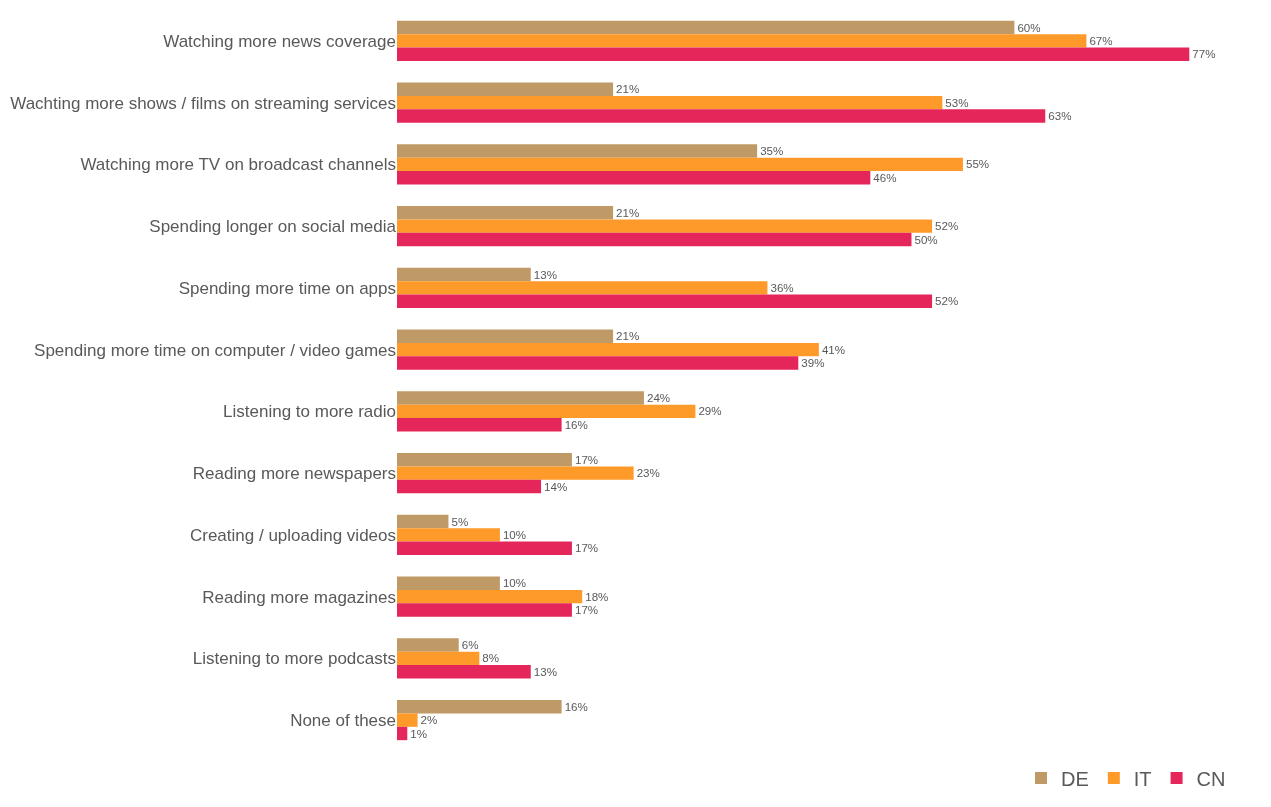 This screenshot has height=807, width=1271. I want to click on data-label: 24%, so click(658, 398).